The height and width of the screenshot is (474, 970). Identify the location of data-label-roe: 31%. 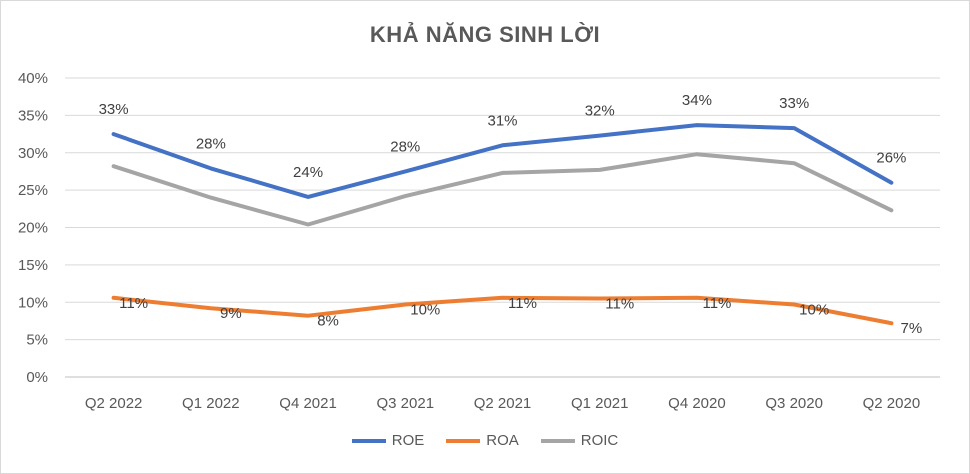
(502, 120).